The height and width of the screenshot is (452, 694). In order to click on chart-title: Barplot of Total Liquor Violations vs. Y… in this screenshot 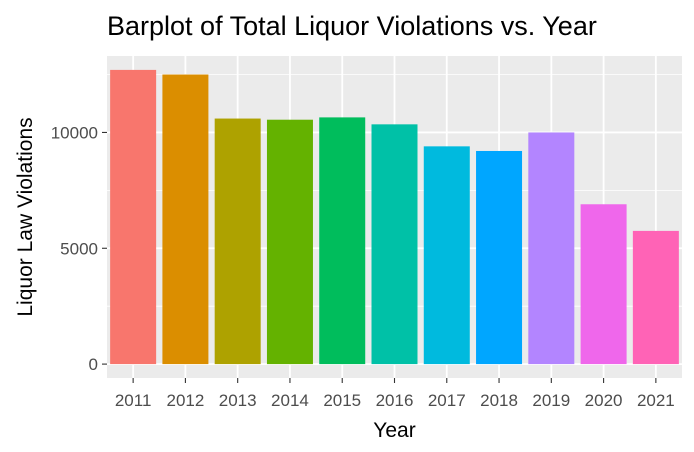, I will do `click(352, 26)`.